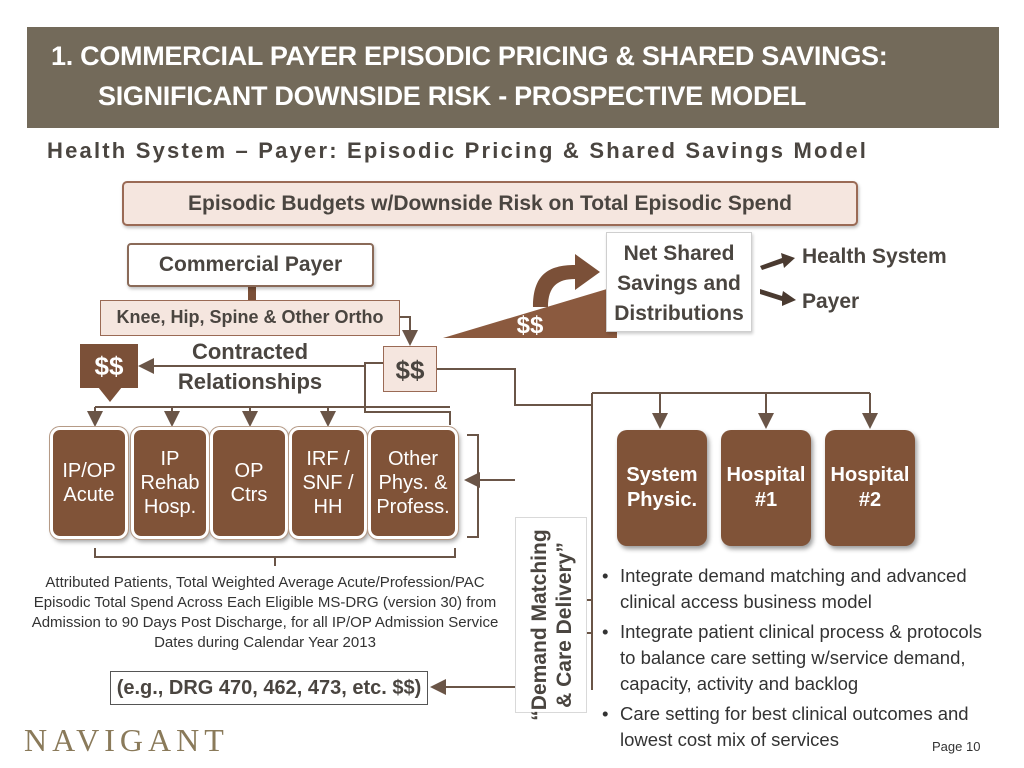  I want to click on care-unit-label: IP/OP Acute, so click(89, 483).